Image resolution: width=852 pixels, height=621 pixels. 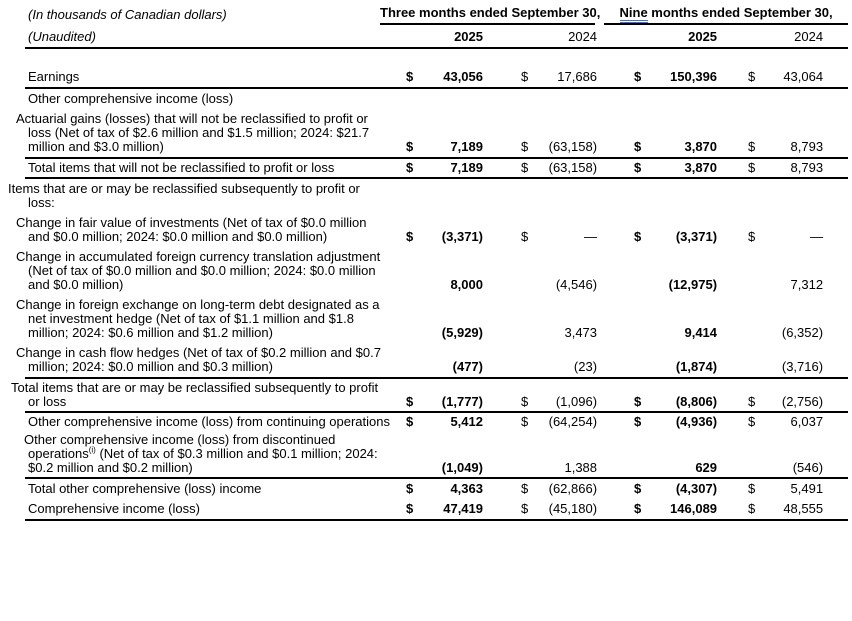 I want to click on value-cell: 3,473, so click(x=581, y=332).